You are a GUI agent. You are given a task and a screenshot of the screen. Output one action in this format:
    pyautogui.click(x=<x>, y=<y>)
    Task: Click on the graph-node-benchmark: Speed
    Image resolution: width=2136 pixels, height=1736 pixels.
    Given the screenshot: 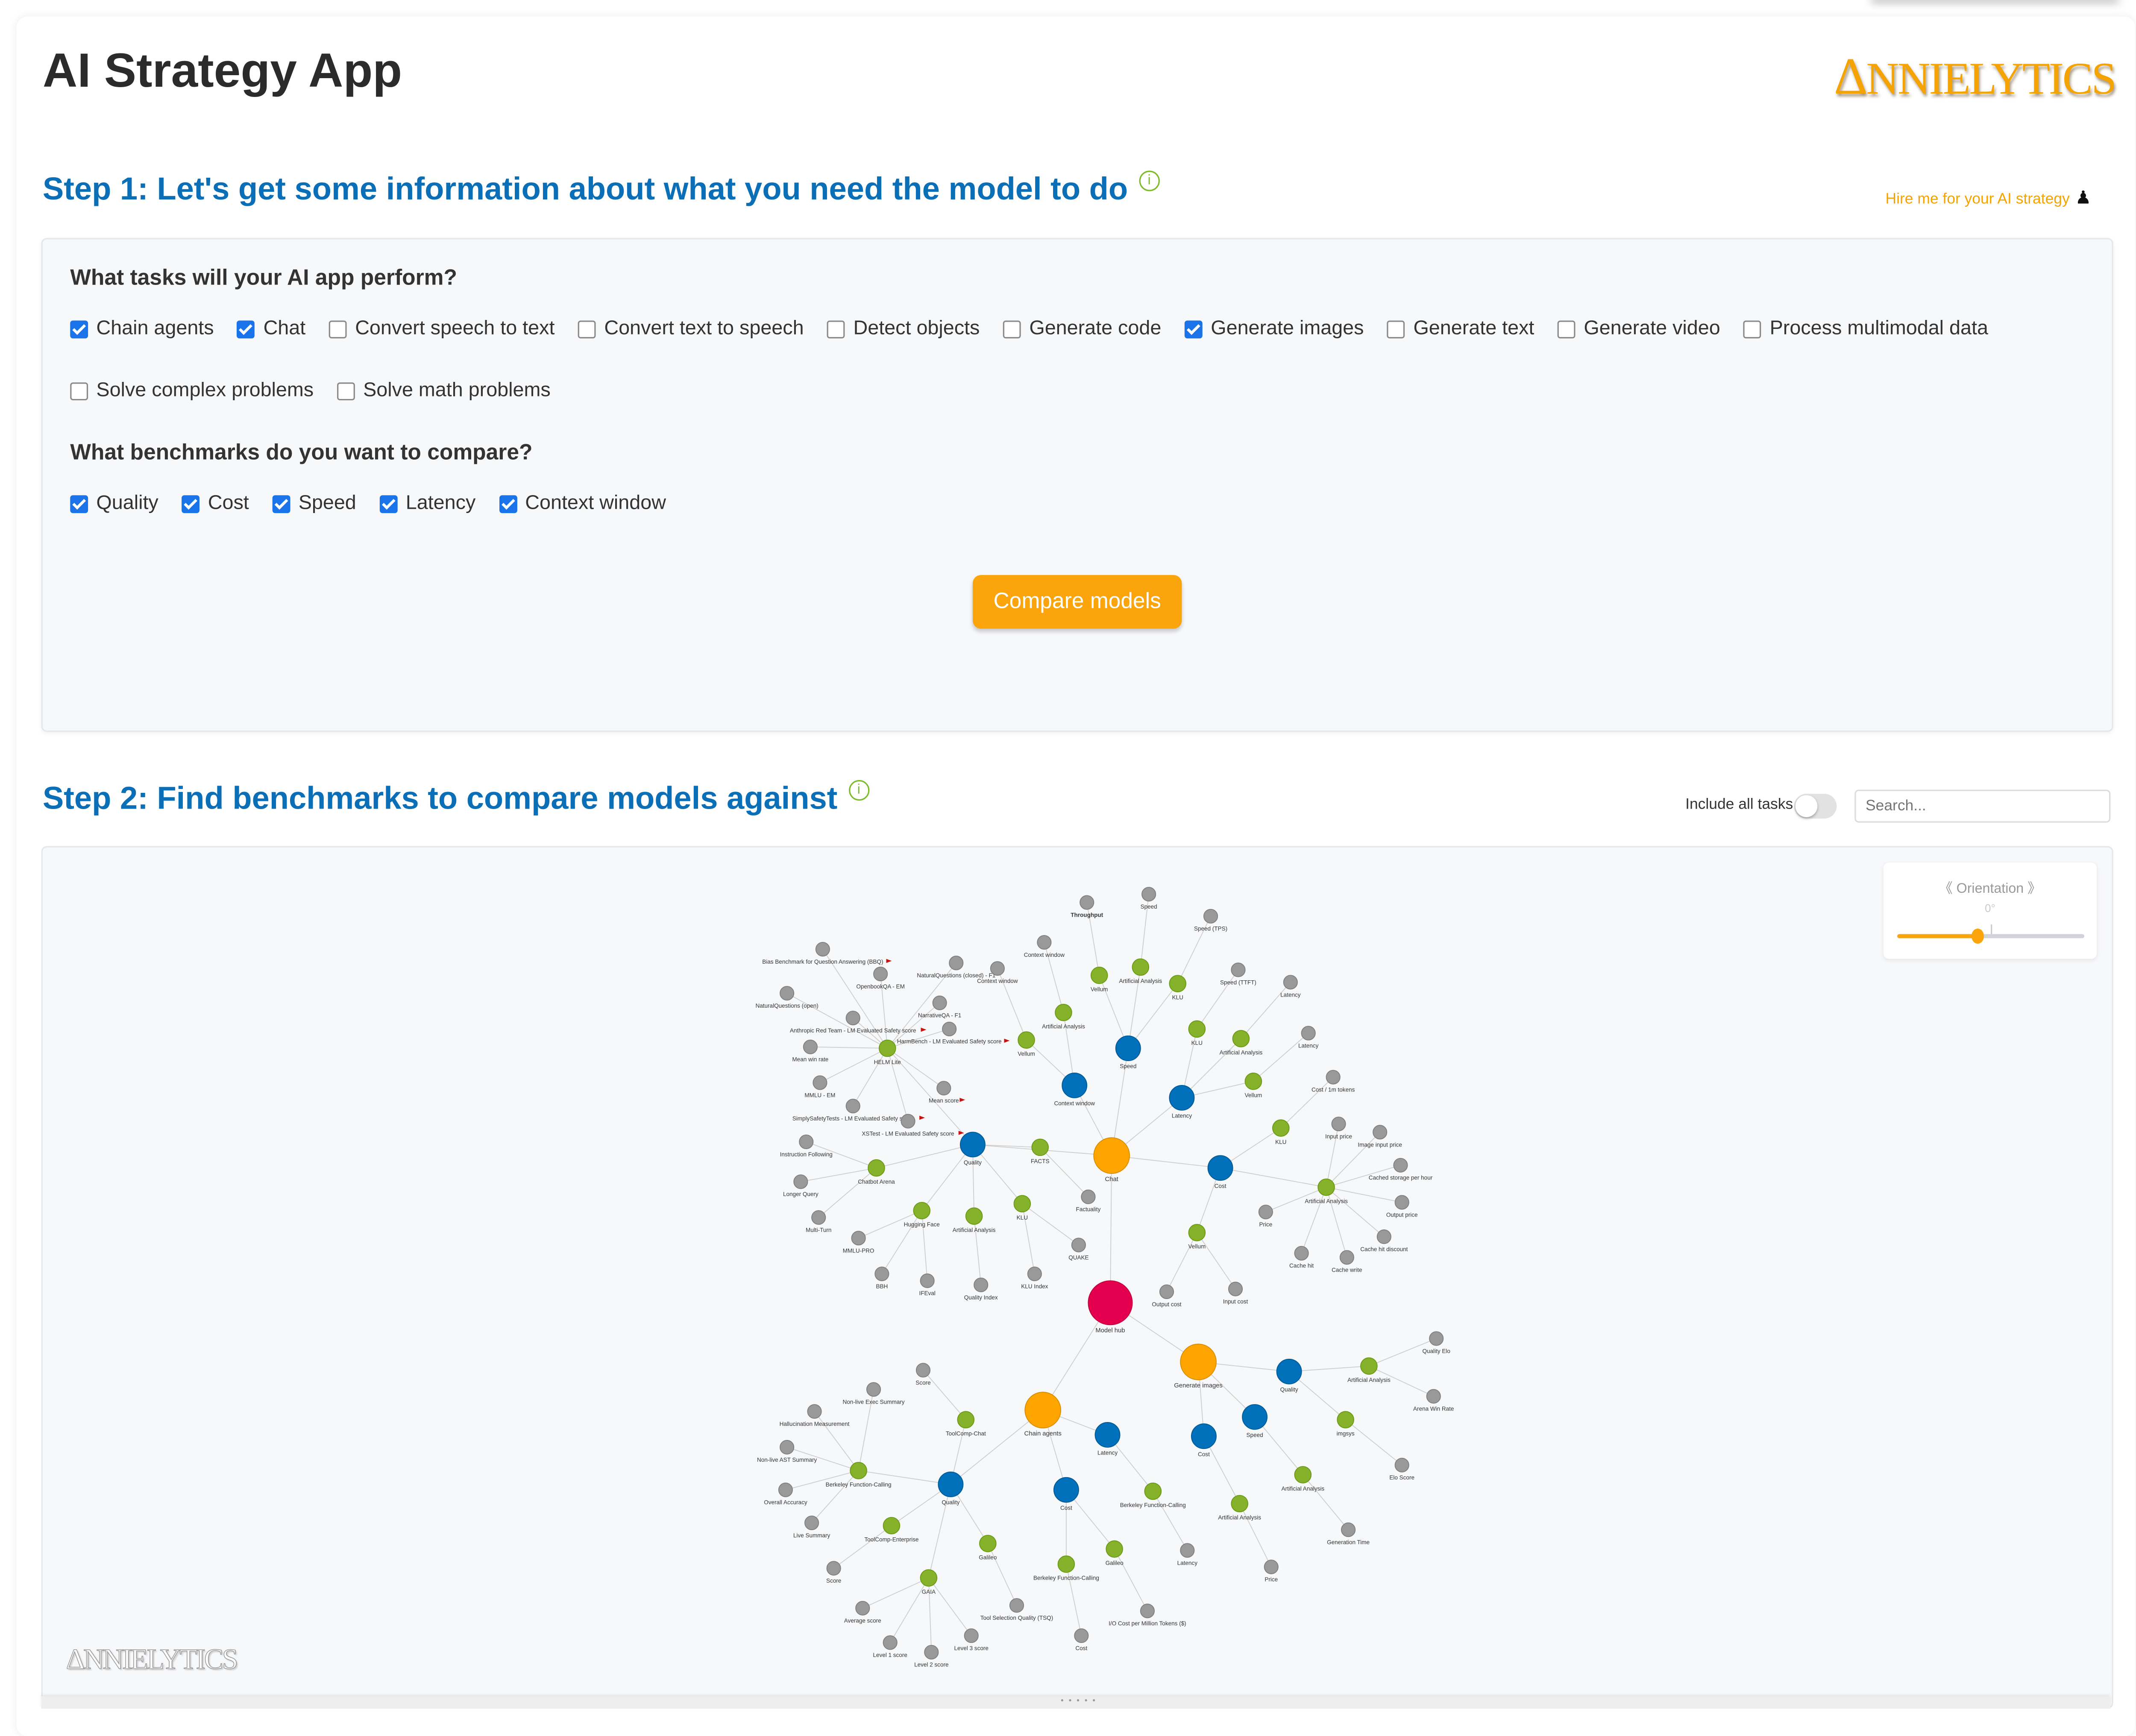 What is the action you would take?
    pyautogui.click(x=1255, y=1421)
    